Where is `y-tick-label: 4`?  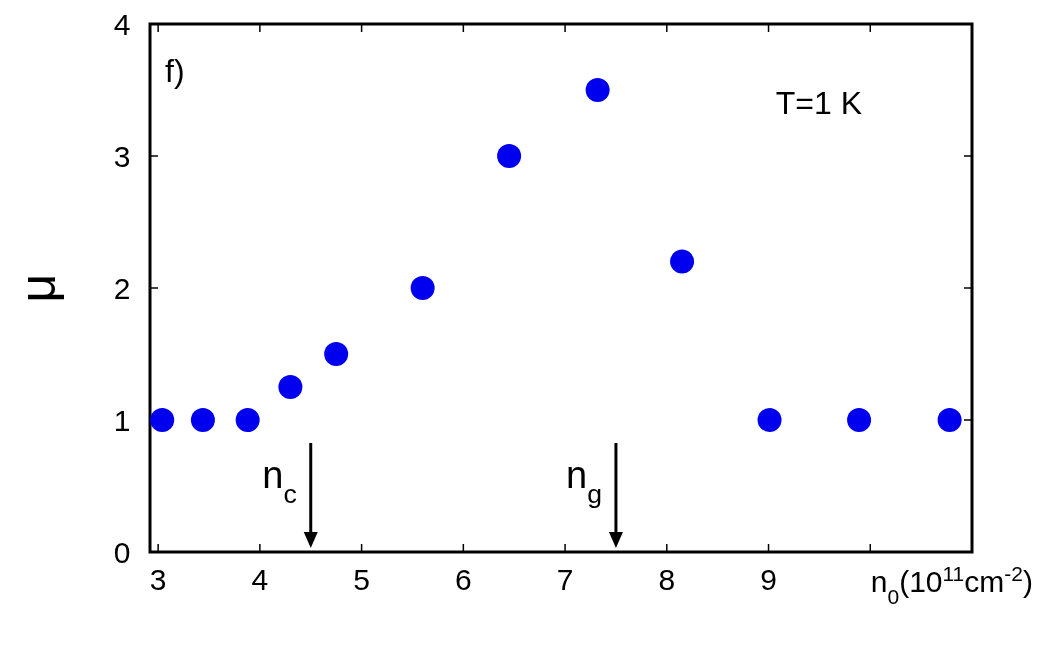
y-tick-label: 4 is located at coordinates (122, 24).